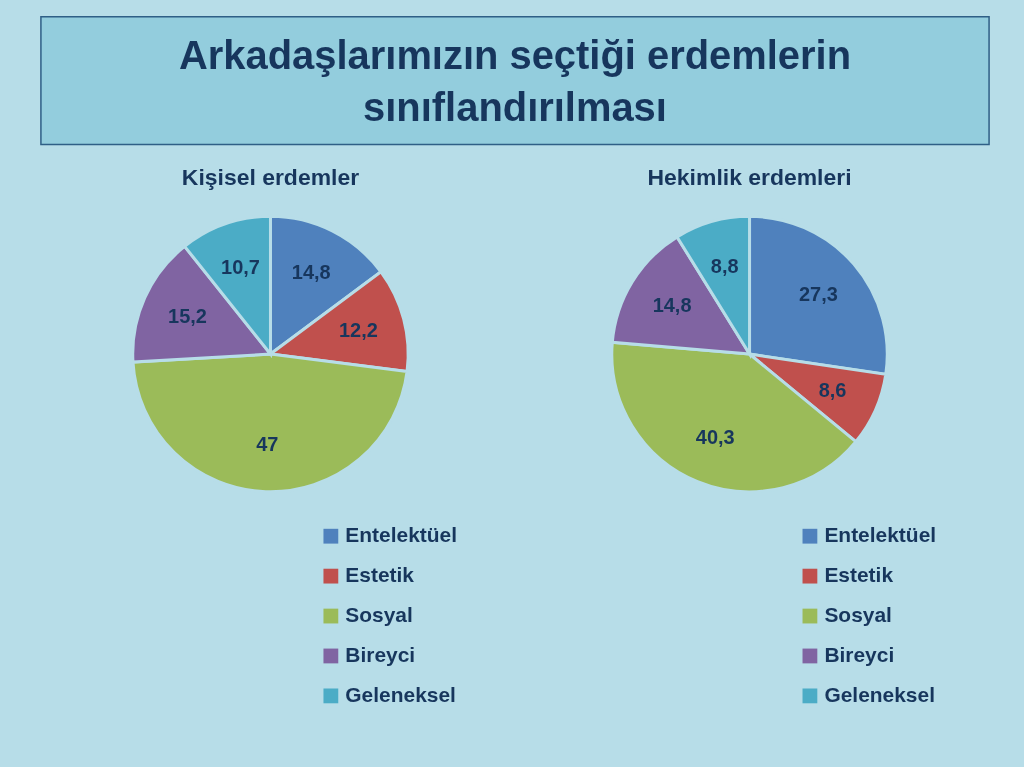  I want to click on data-label: 8,6, so click(832, 390).